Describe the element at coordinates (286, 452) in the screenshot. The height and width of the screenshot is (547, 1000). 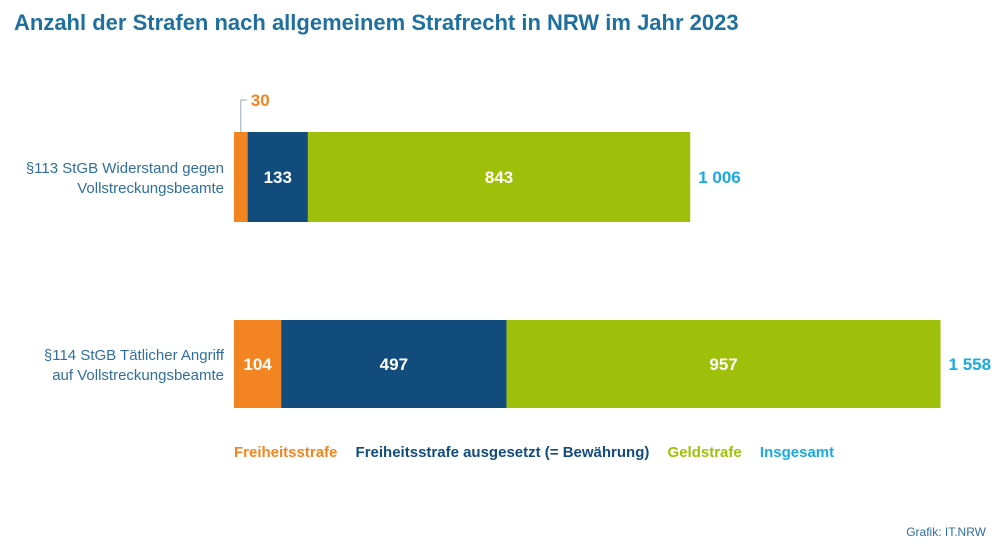
I see `legend-freiheitsstrafe: Freiheitsstrafe` at that location.